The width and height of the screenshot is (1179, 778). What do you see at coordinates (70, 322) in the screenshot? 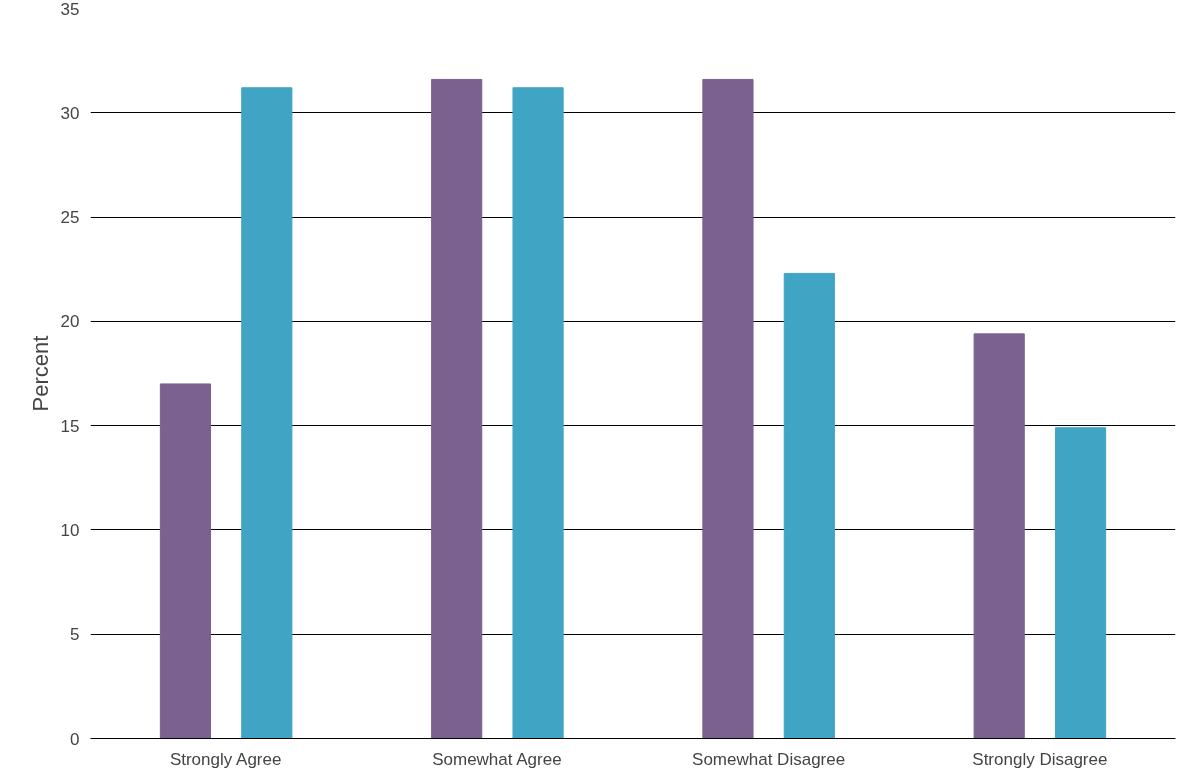
I see `y-tick-label: 20` at bounding box center [70, 322].